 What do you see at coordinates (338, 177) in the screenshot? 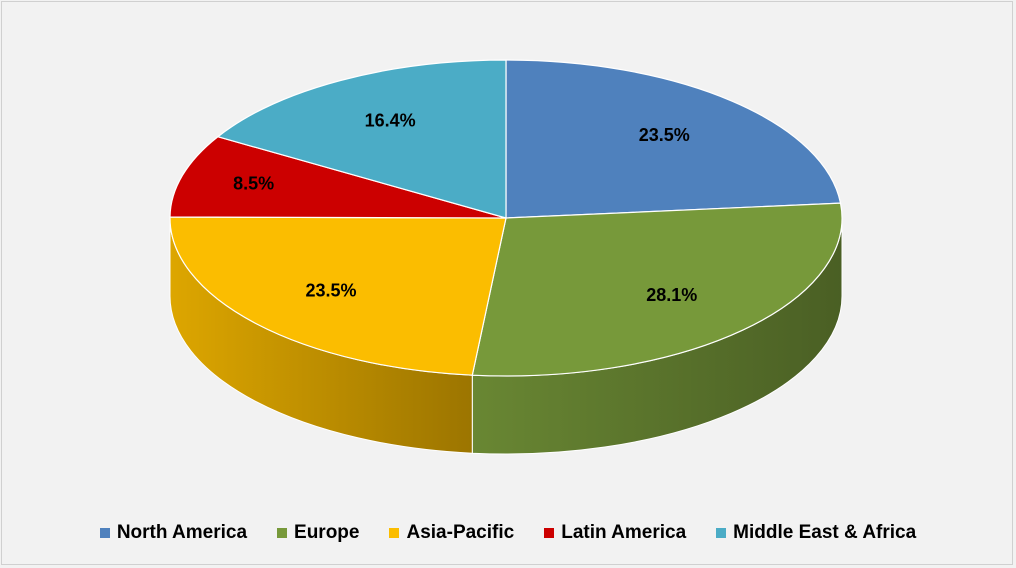
I see `pie-slice-latin-america` at bounding box center [338, 177].